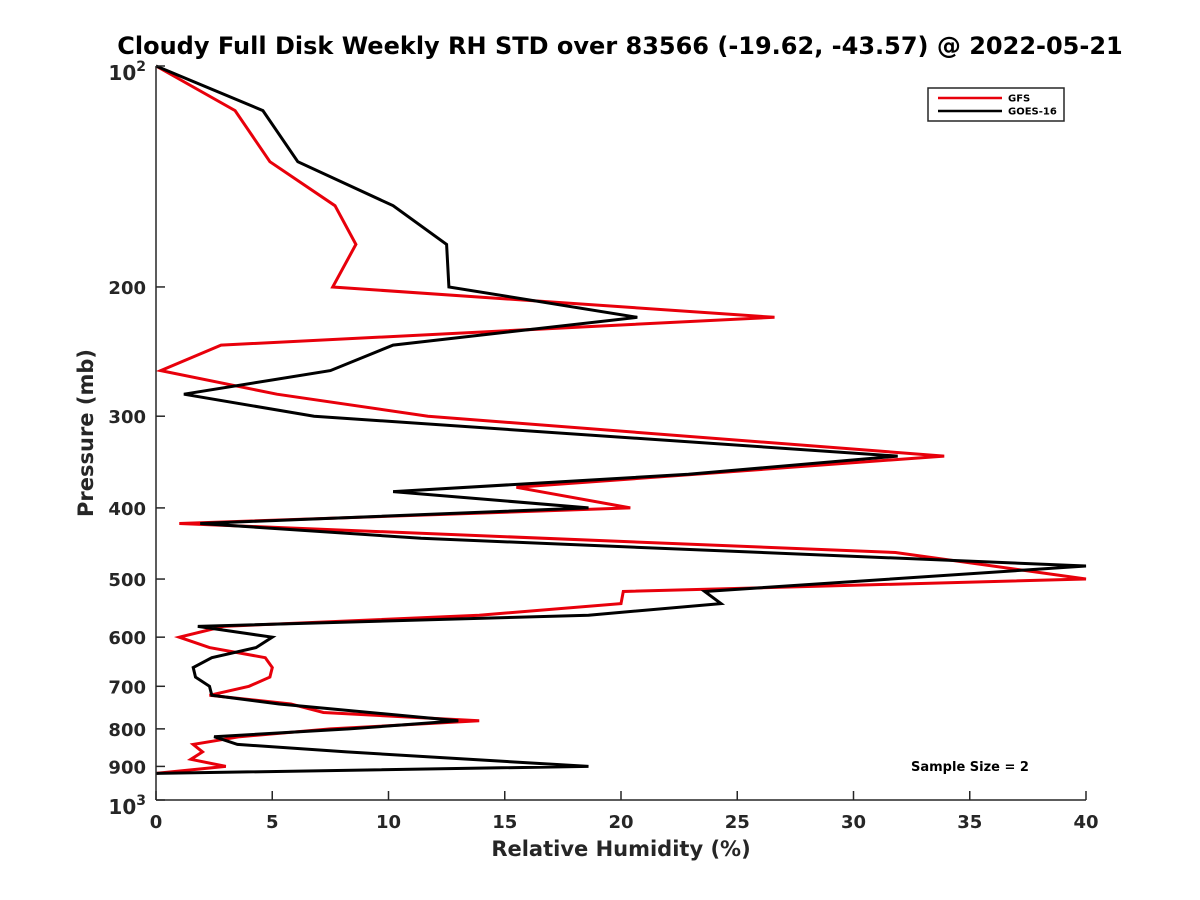 The height and width of the screenshot is (900, 1200). What do you see at coordinates (737, 822) in the screenshot?
I see `x-tick-label: 25` at bounding box center [737, 822].